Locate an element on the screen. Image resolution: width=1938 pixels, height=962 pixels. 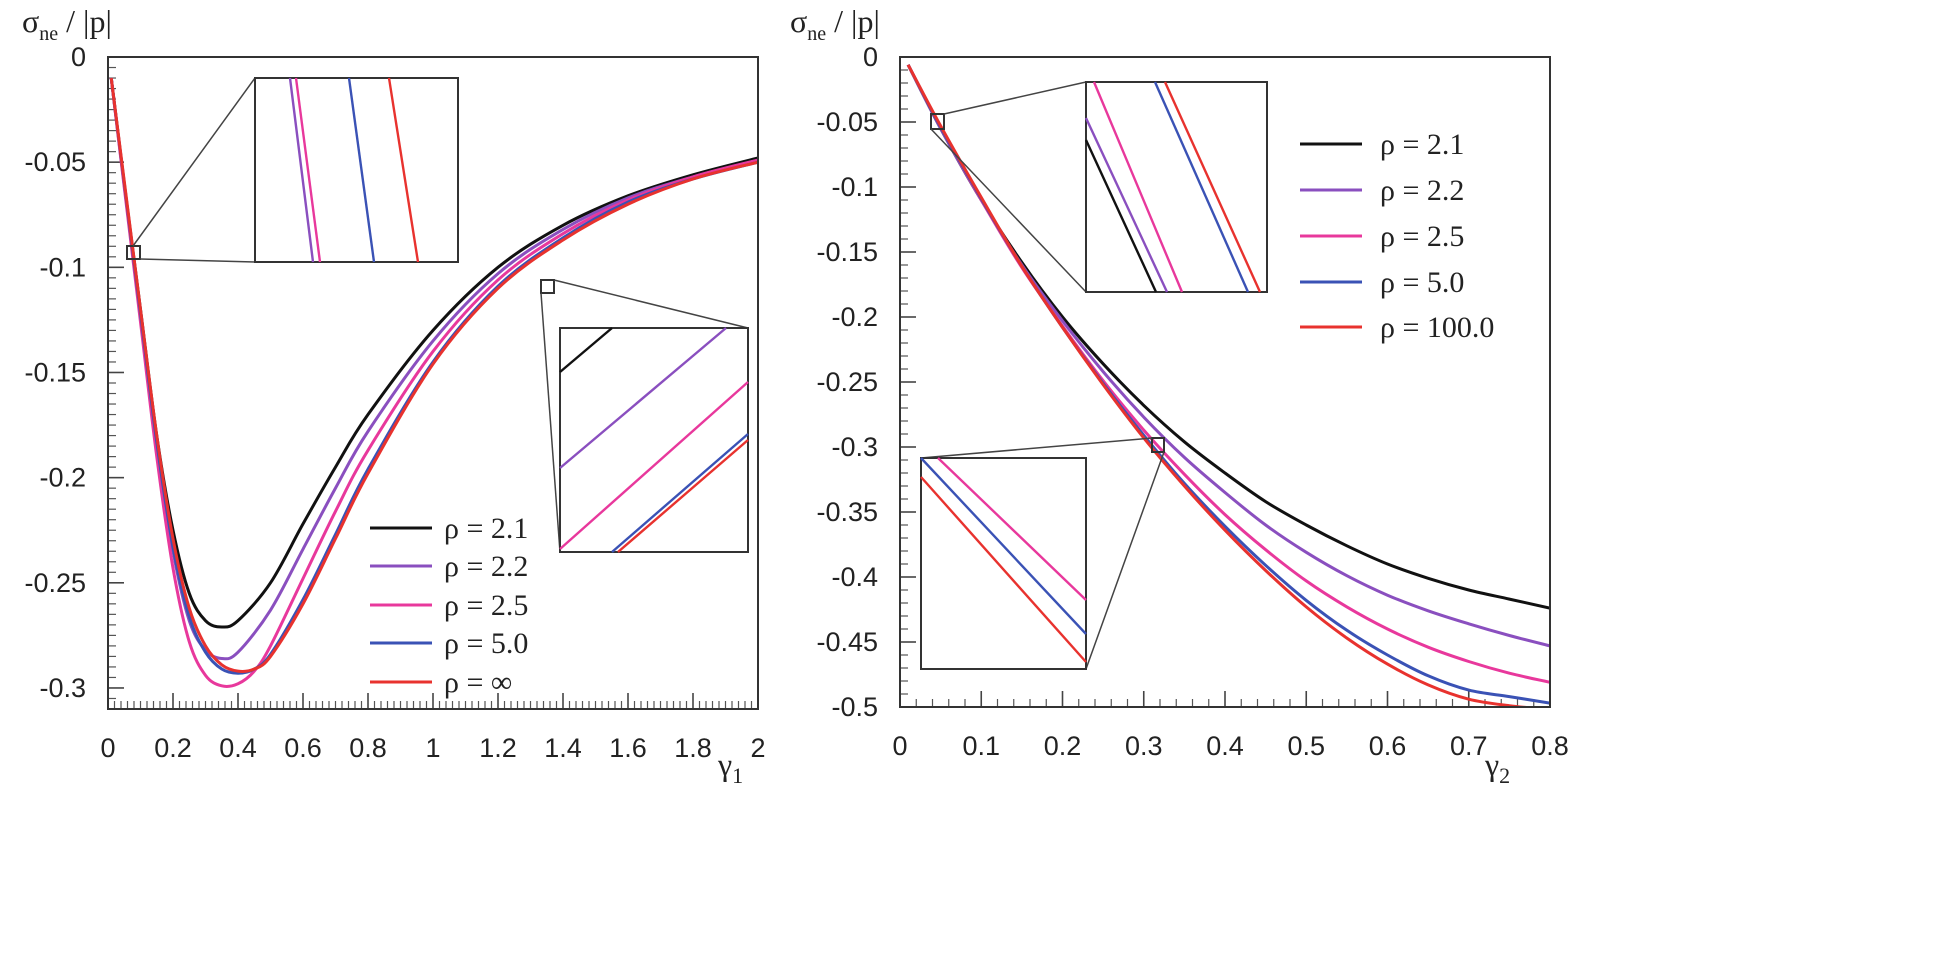
right-inset1-frame is located at coordinates (1176, 187).